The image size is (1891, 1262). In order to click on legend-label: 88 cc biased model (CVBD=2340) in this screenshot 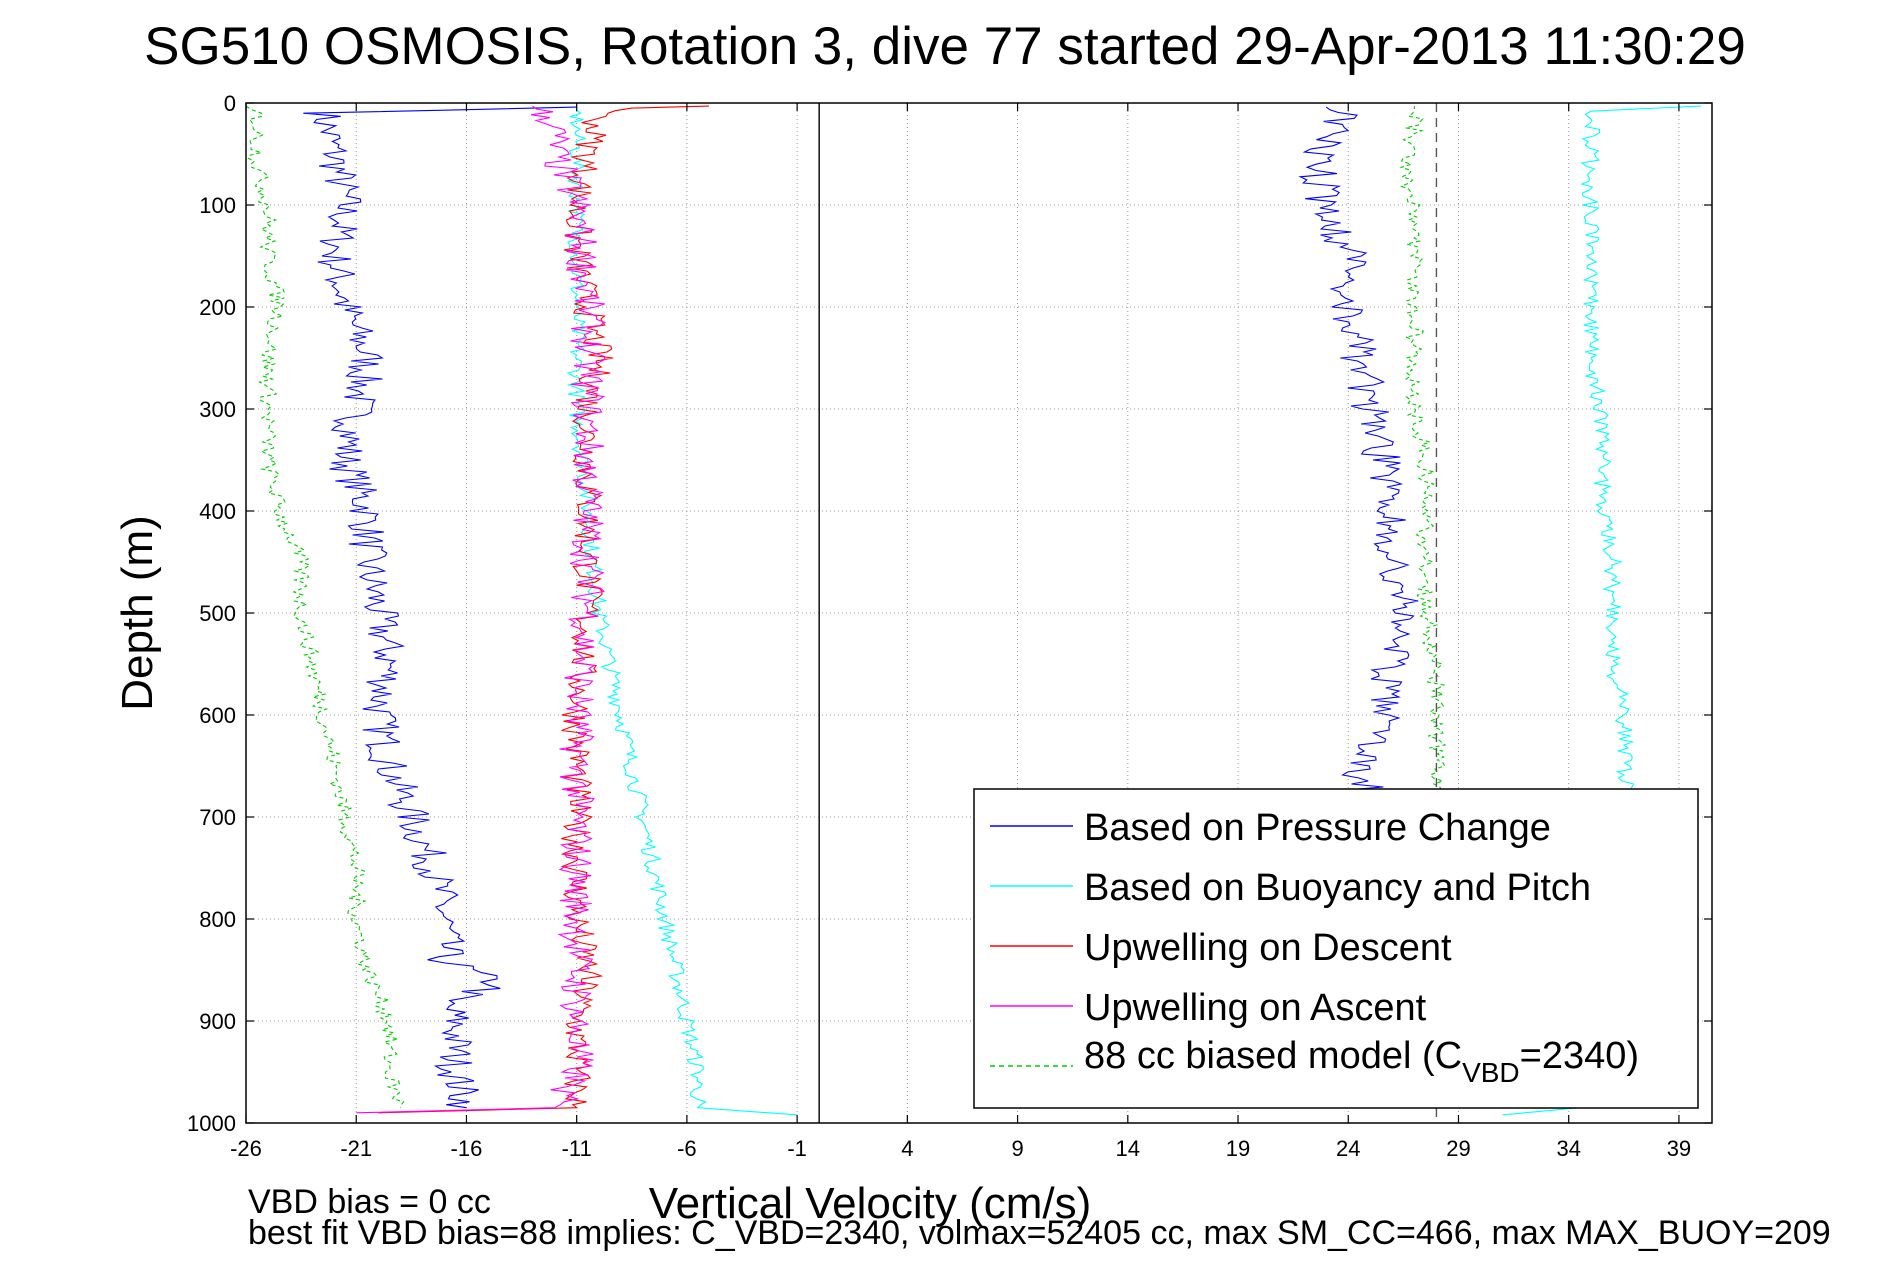, I will do `click(1361, 1061)`.